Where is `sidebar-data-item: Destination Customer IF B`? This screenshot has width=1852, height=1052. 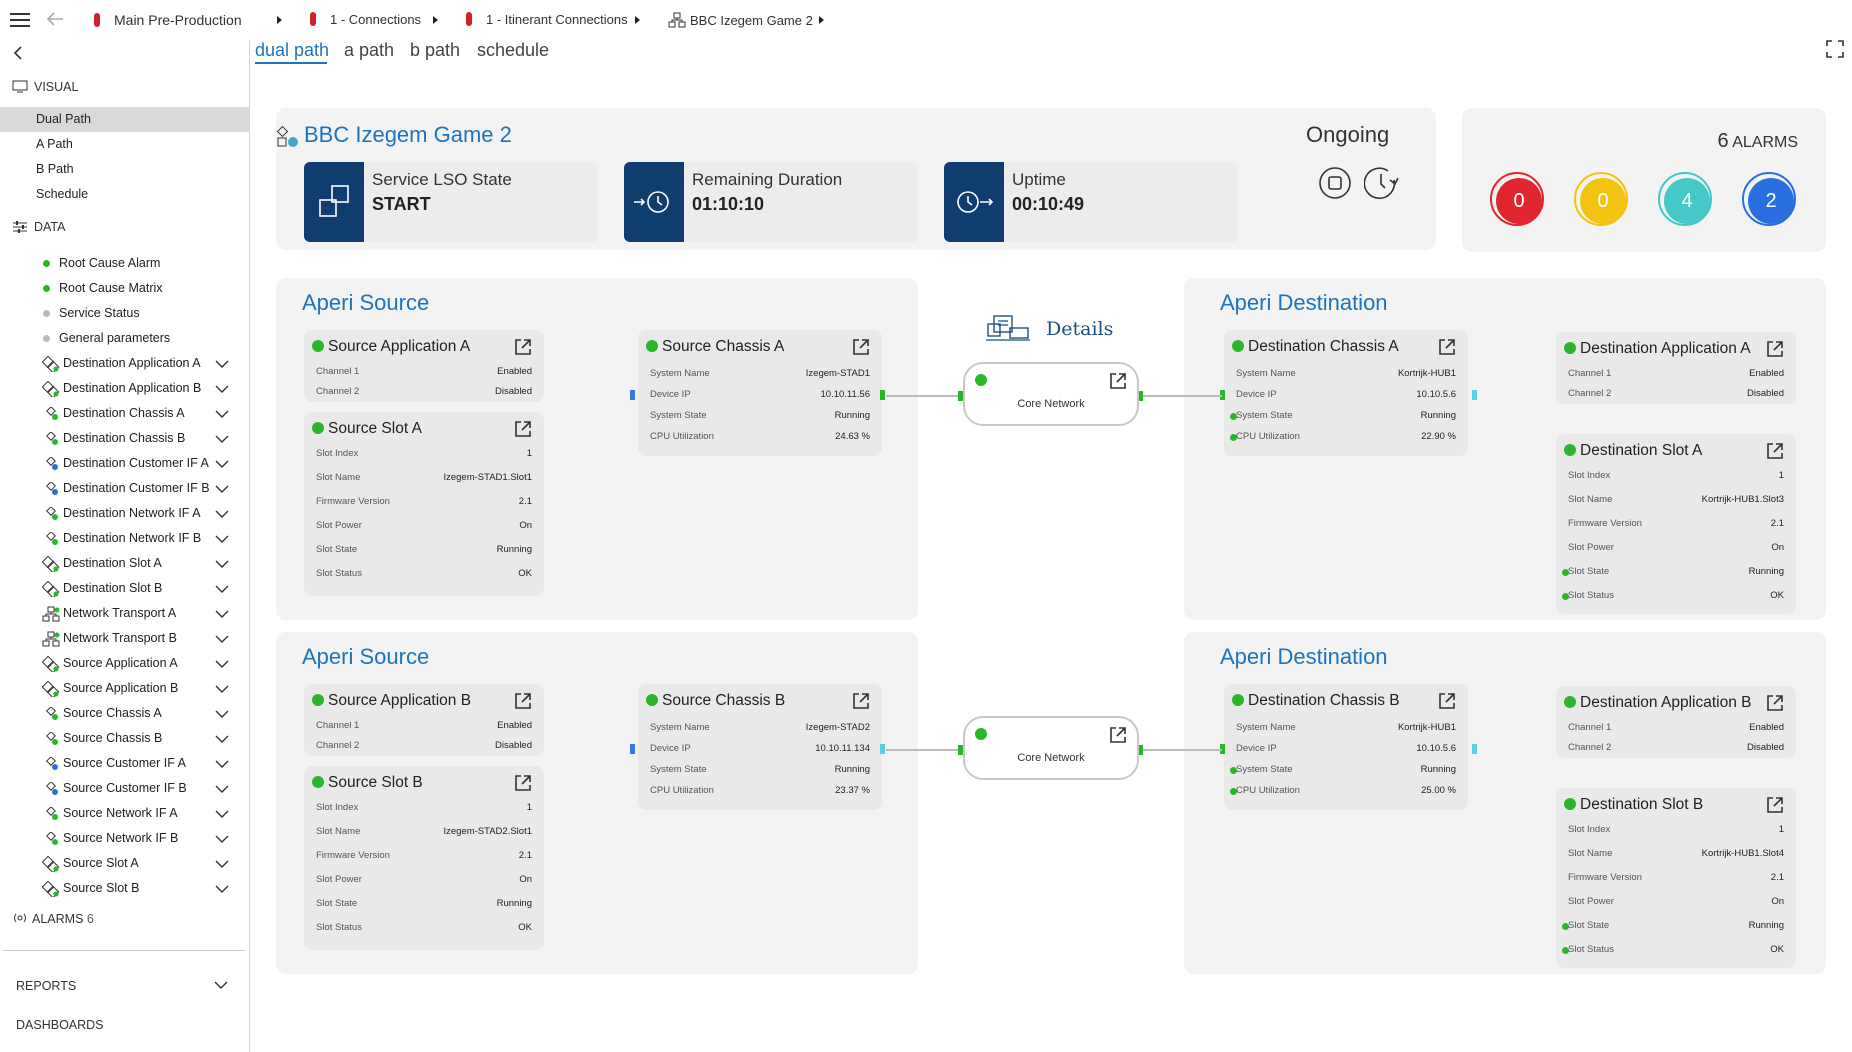 sidebar-data-item: Destination Customer IF B is located at coordinates (124, 488).